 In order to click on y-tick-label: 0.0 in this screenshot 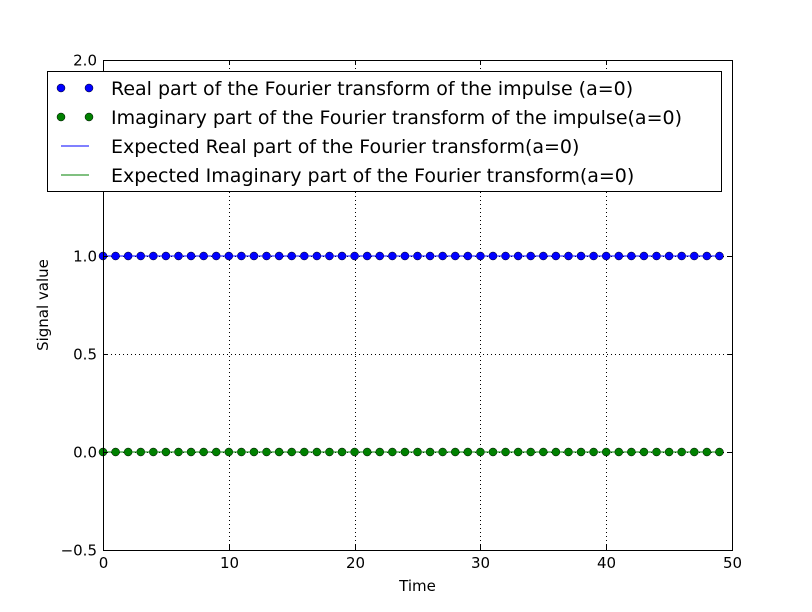, I will do `click(85, 453)`.